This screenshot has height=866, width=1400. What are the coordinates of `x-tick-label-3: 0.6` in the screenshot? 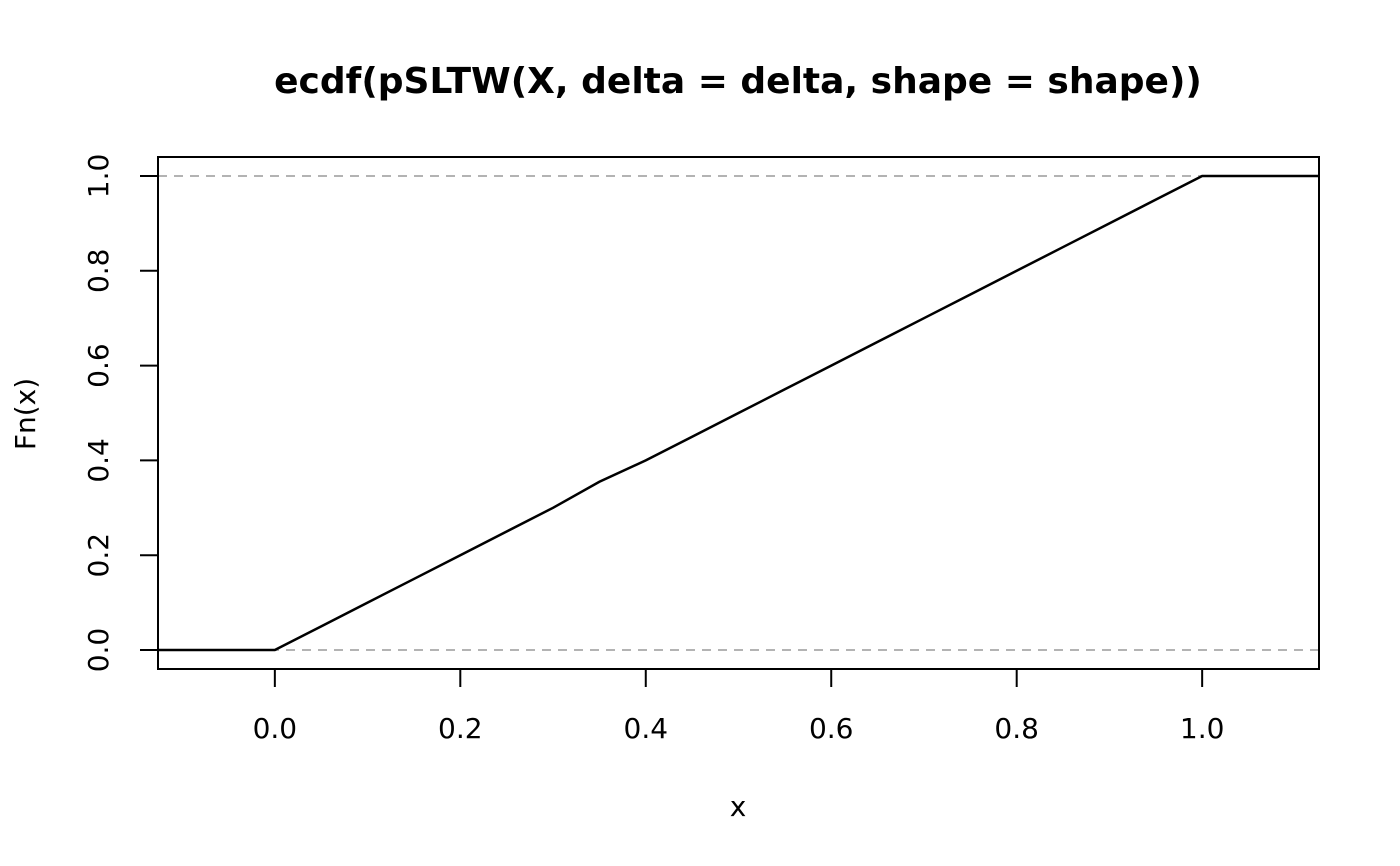 It's located at (831, 728).